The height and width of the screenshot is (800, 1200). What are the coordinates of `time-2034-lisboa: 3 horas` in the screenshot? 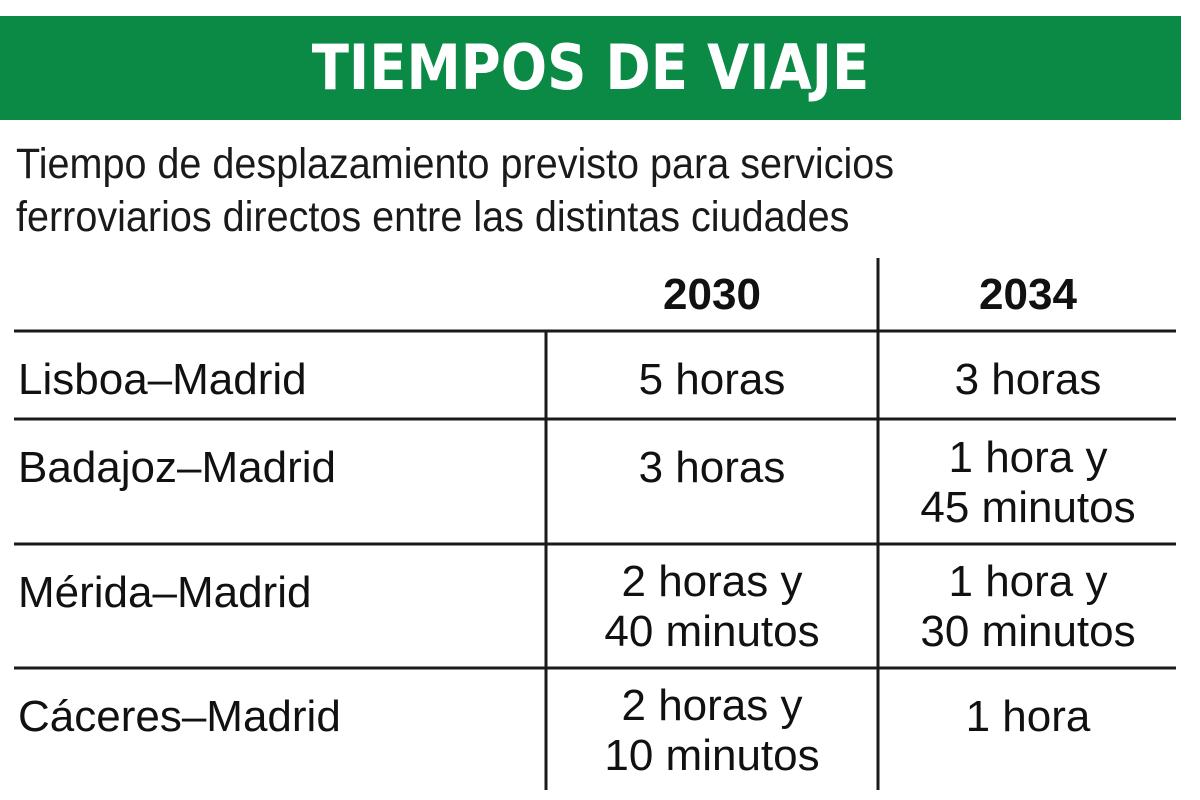 It's located at (1028, 379).